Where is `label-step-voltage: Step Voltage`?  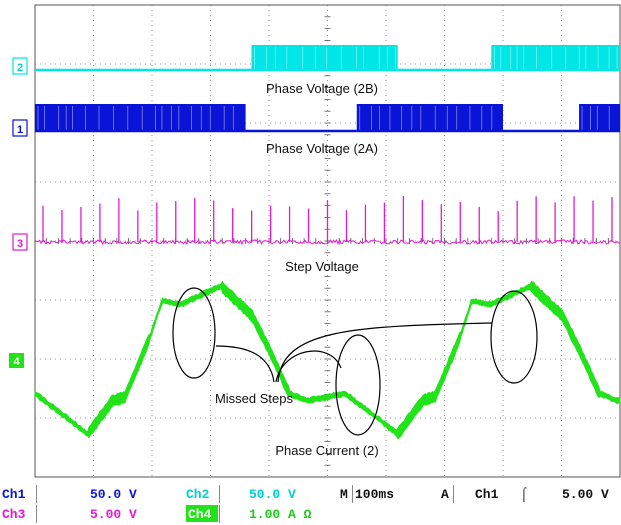 label-step-voltage: Step Voltage is located at coordinates (322, 266).